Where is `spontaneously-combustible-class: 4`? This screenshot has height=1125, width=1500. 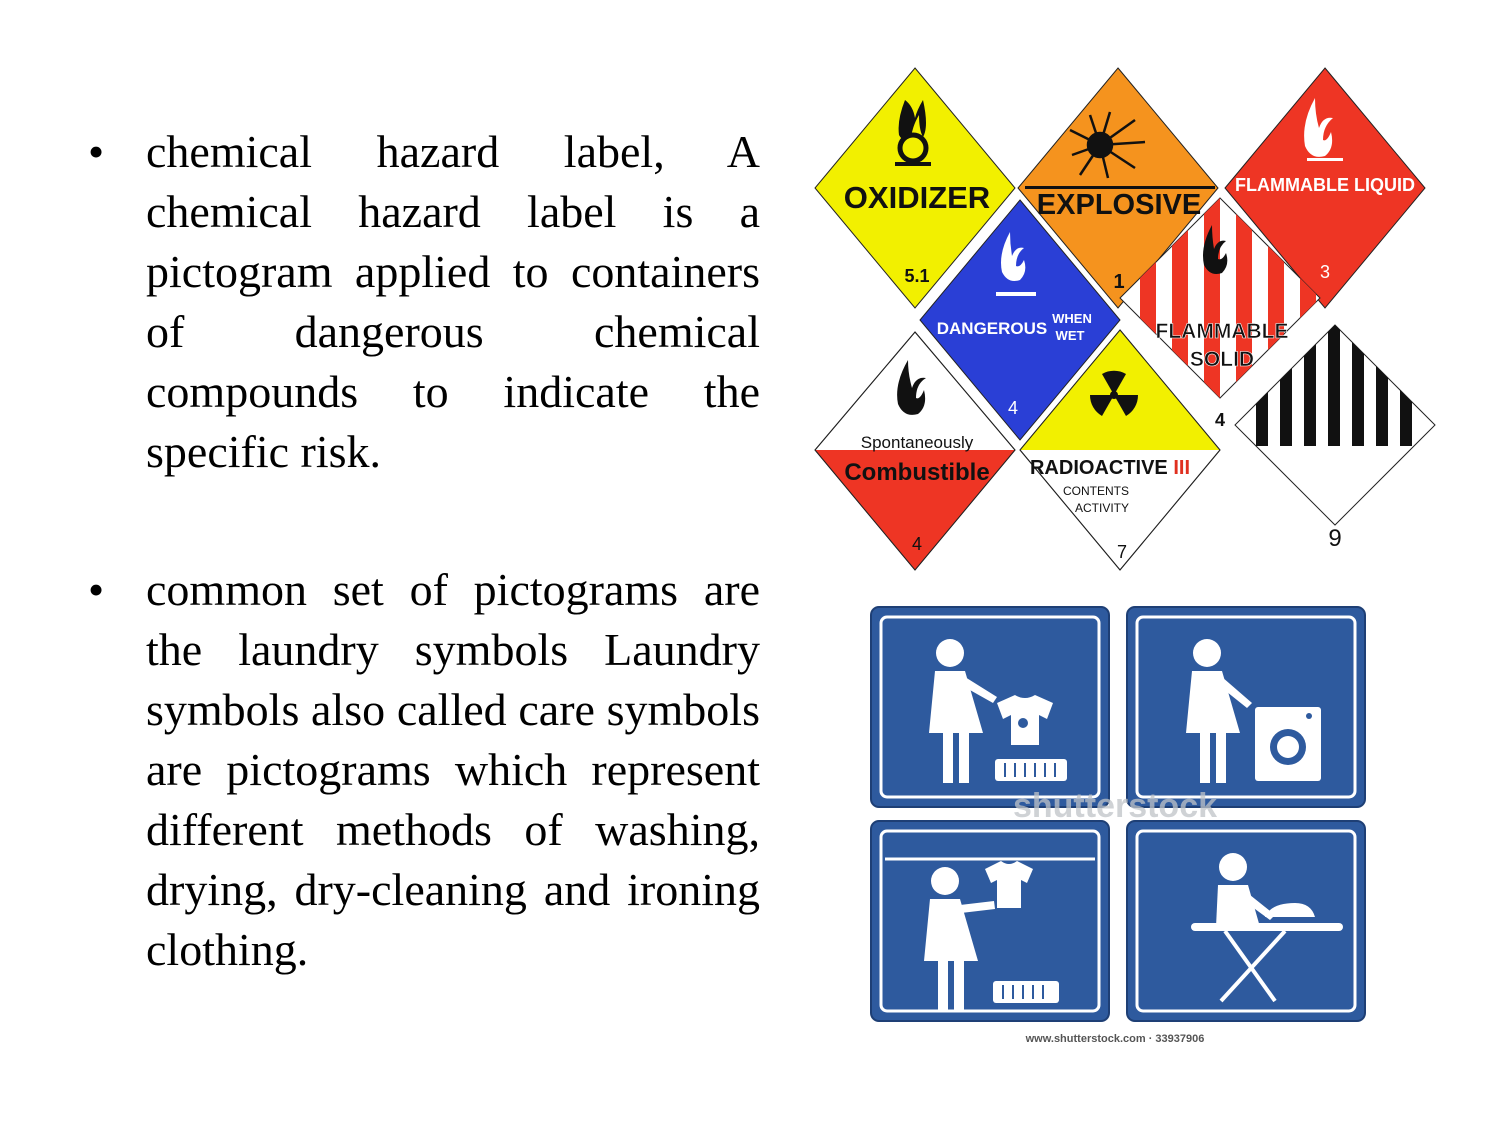
spontaneously-combustible-class: 4 is located at coordinates (917, 544).